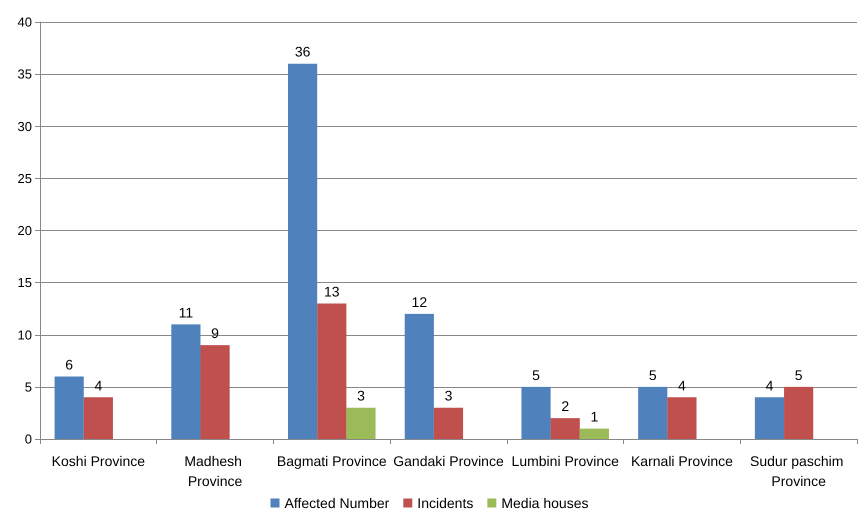 The image size is (859, 521). I want to click on data-label: 11, so click(186, 312).